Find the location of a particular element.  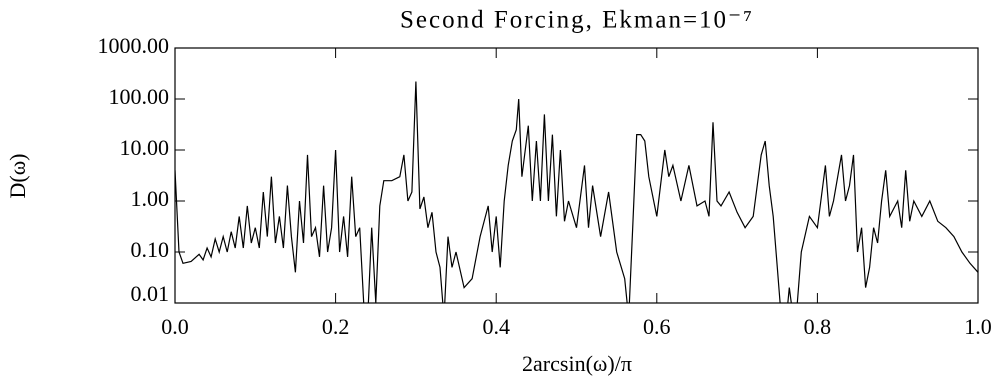

x-tick-label: 0.6 is located at coordinates (657, 326).